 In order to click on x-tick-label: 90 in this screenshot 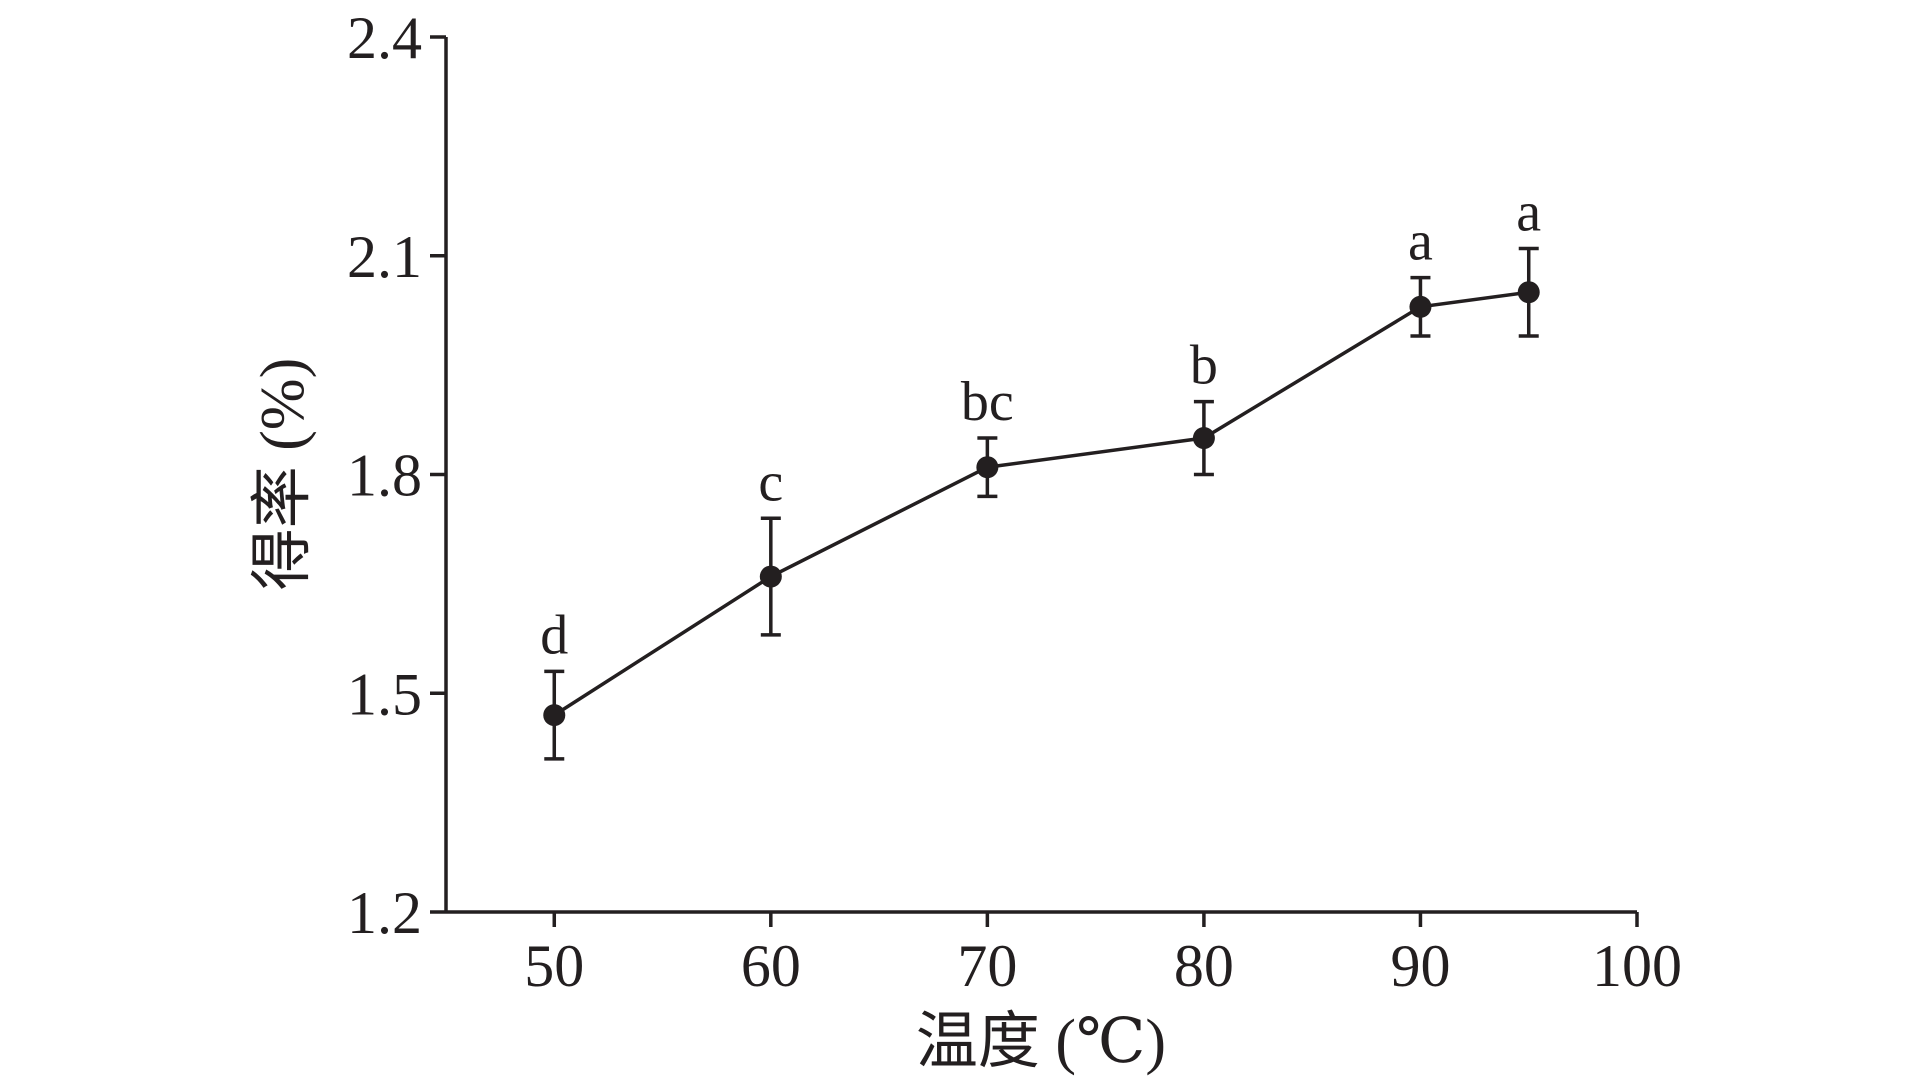, I will do `click(1420, 966)`.